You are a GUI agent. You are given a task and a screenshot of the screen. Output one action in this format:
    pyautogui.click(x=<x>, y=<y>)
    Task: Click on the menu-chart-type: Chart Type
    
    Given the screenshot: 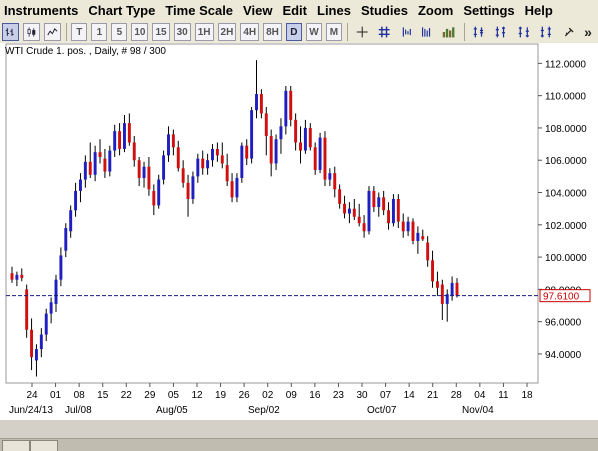 What is the action you would take?
    pyautogui.click(x=122, y=10)
    